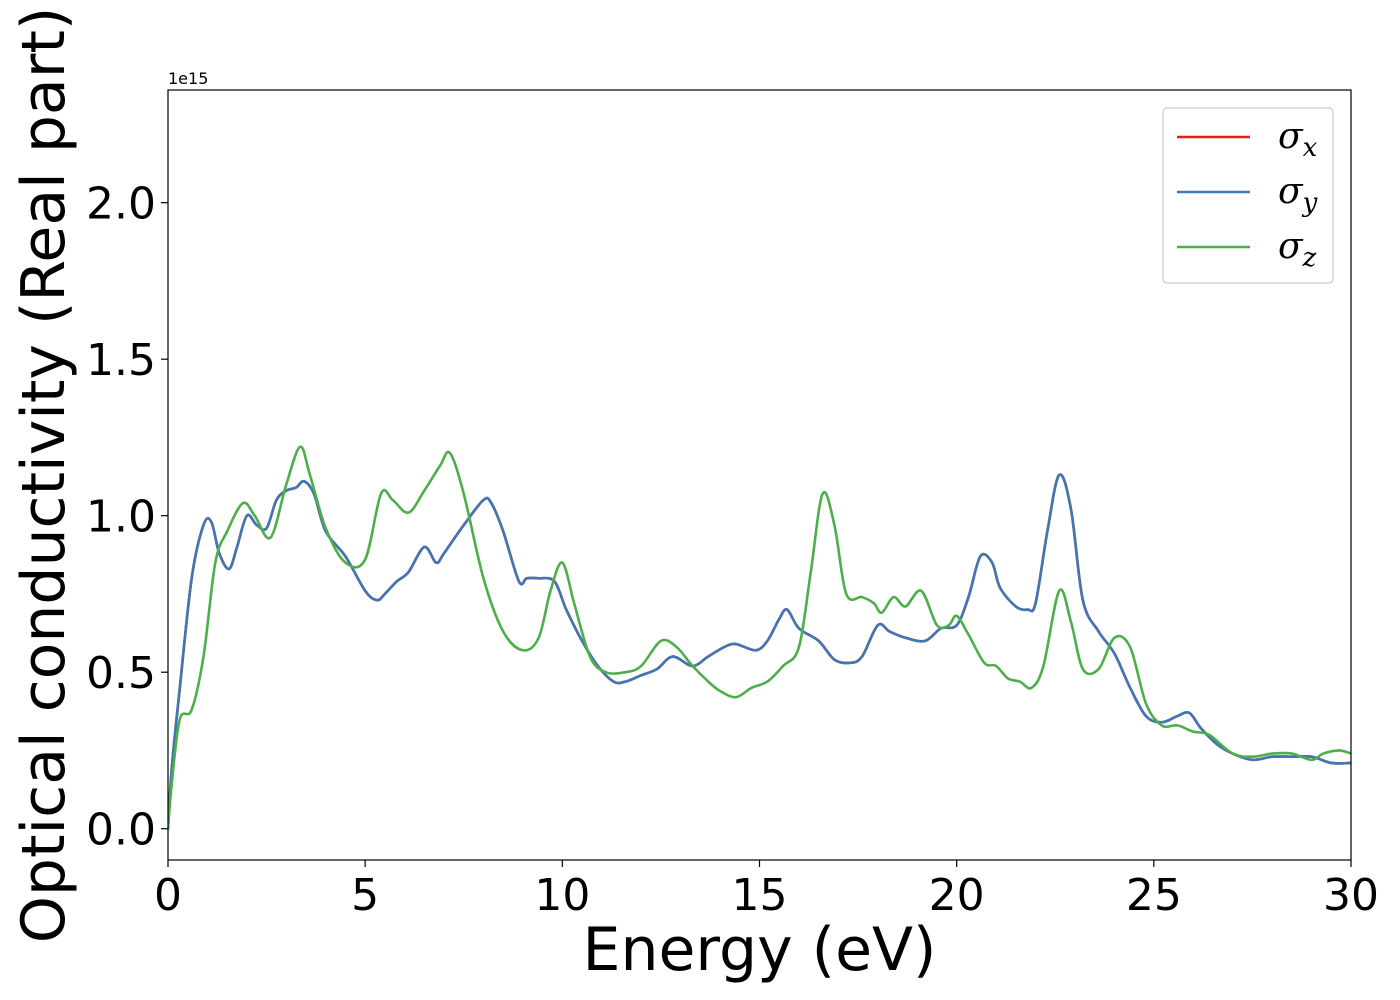 The height and width of the screenshot is (1000, 1400). Describe the element at coordinates (1351, 895) in the screenshot. I see `x-tick-label: 30` at that location.